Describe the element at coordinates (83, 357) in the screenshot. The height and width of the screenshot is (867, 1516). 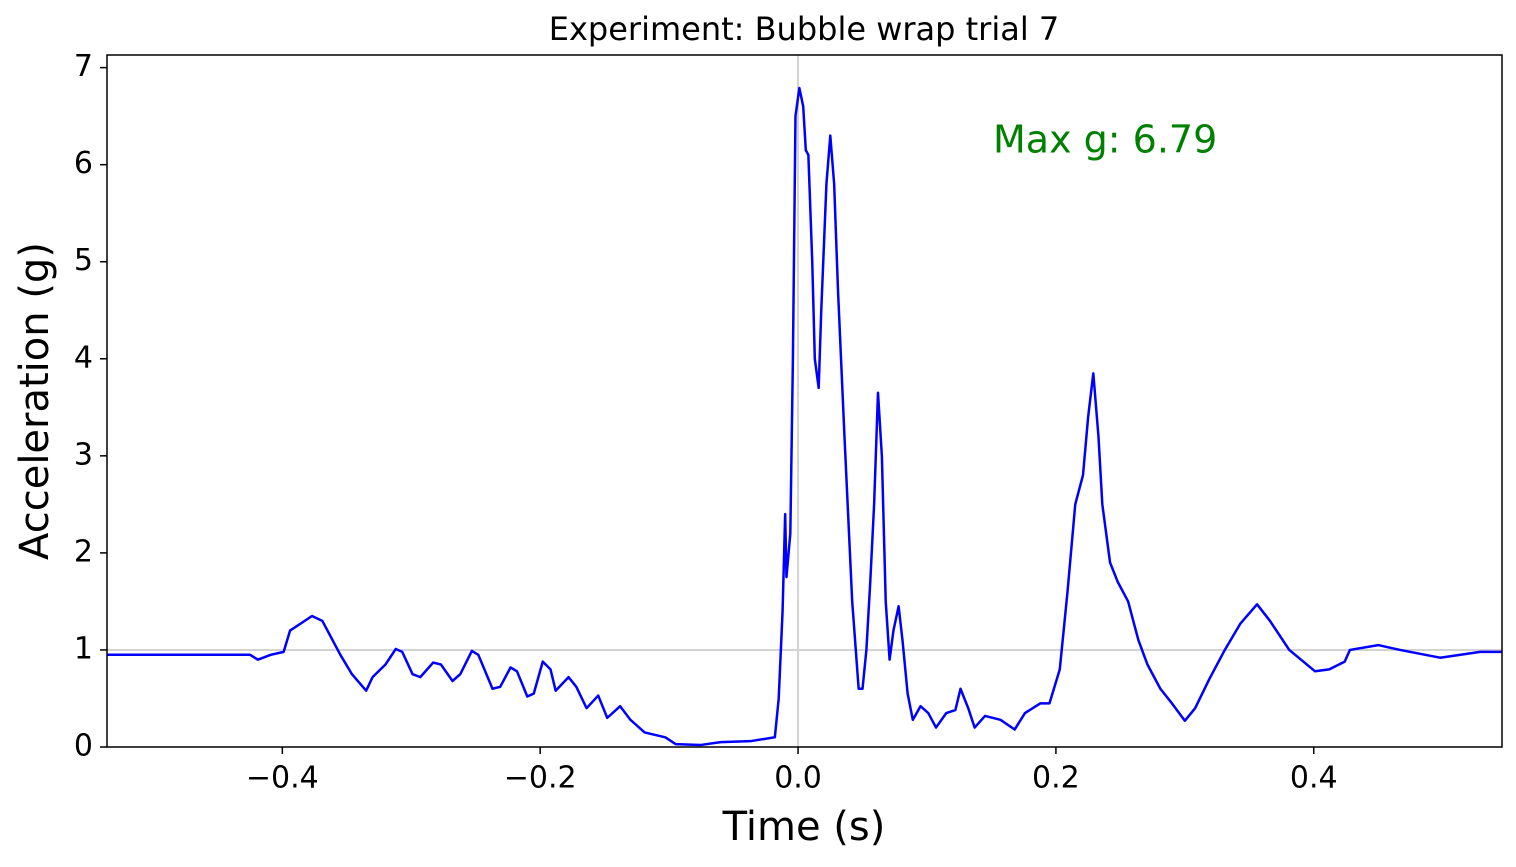
I see `y-tick-label: 4` at that location.